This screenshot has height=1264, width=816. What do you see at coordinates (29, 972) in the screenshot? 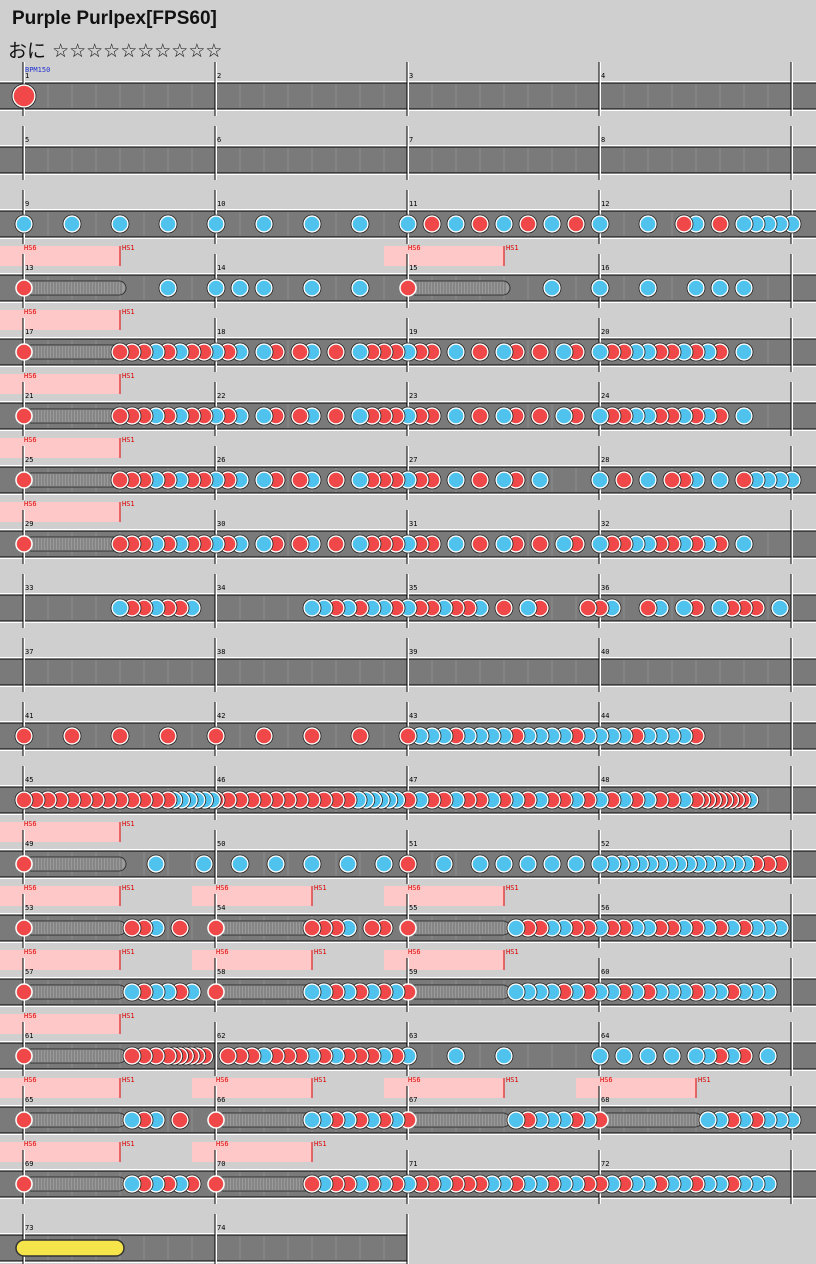
I see `measure-number: 57` at bounding box center [29, 972].